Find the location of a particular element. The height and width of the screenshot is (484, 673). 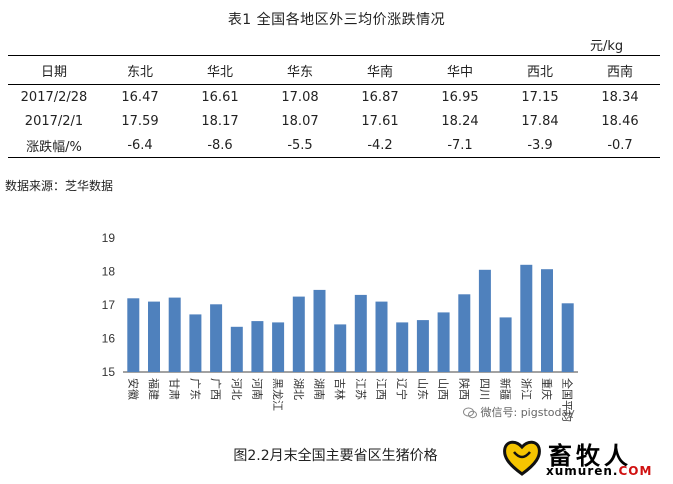

header-date: 日期 is located at coordinates (54, 70).